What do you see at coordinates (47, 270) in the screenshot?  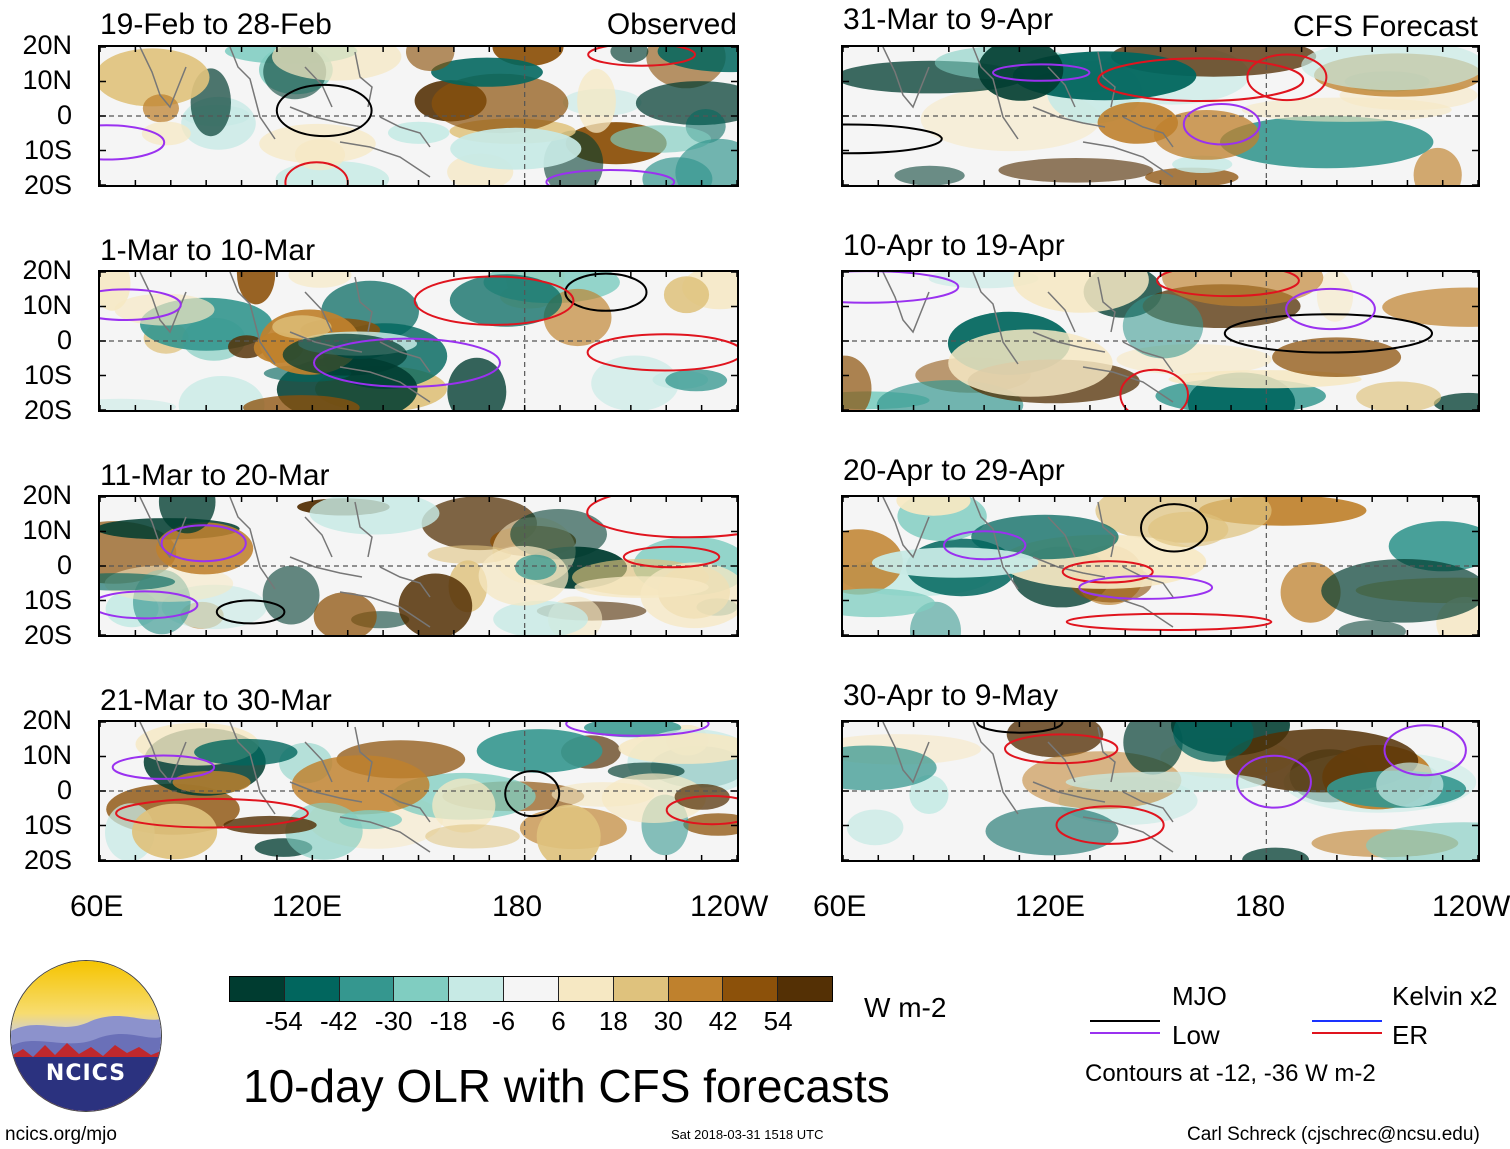 I see `lat-label-row2-0: 20N` at bounding box center [47, 270].